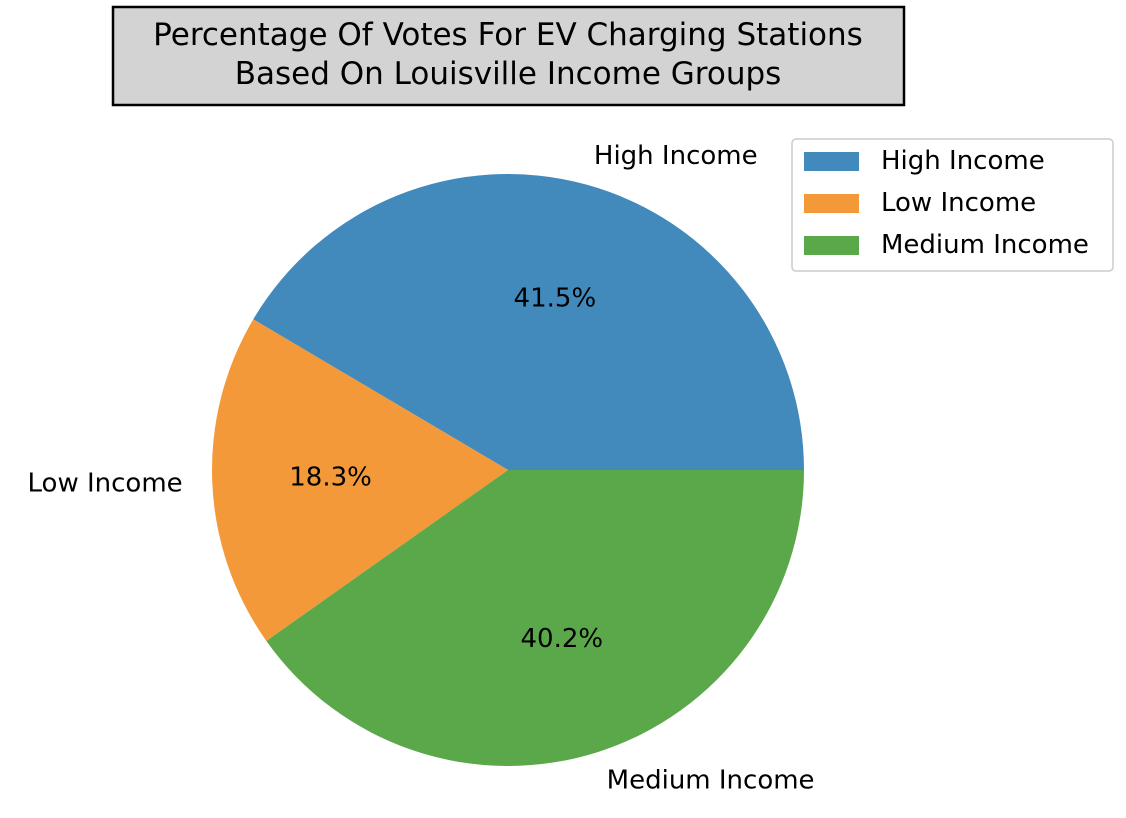  What do you see at coordinates (562, 639) in the screenshot?
I see `pie-pct-label-medium-income: 40.2%` at bounding box center [562, 639].